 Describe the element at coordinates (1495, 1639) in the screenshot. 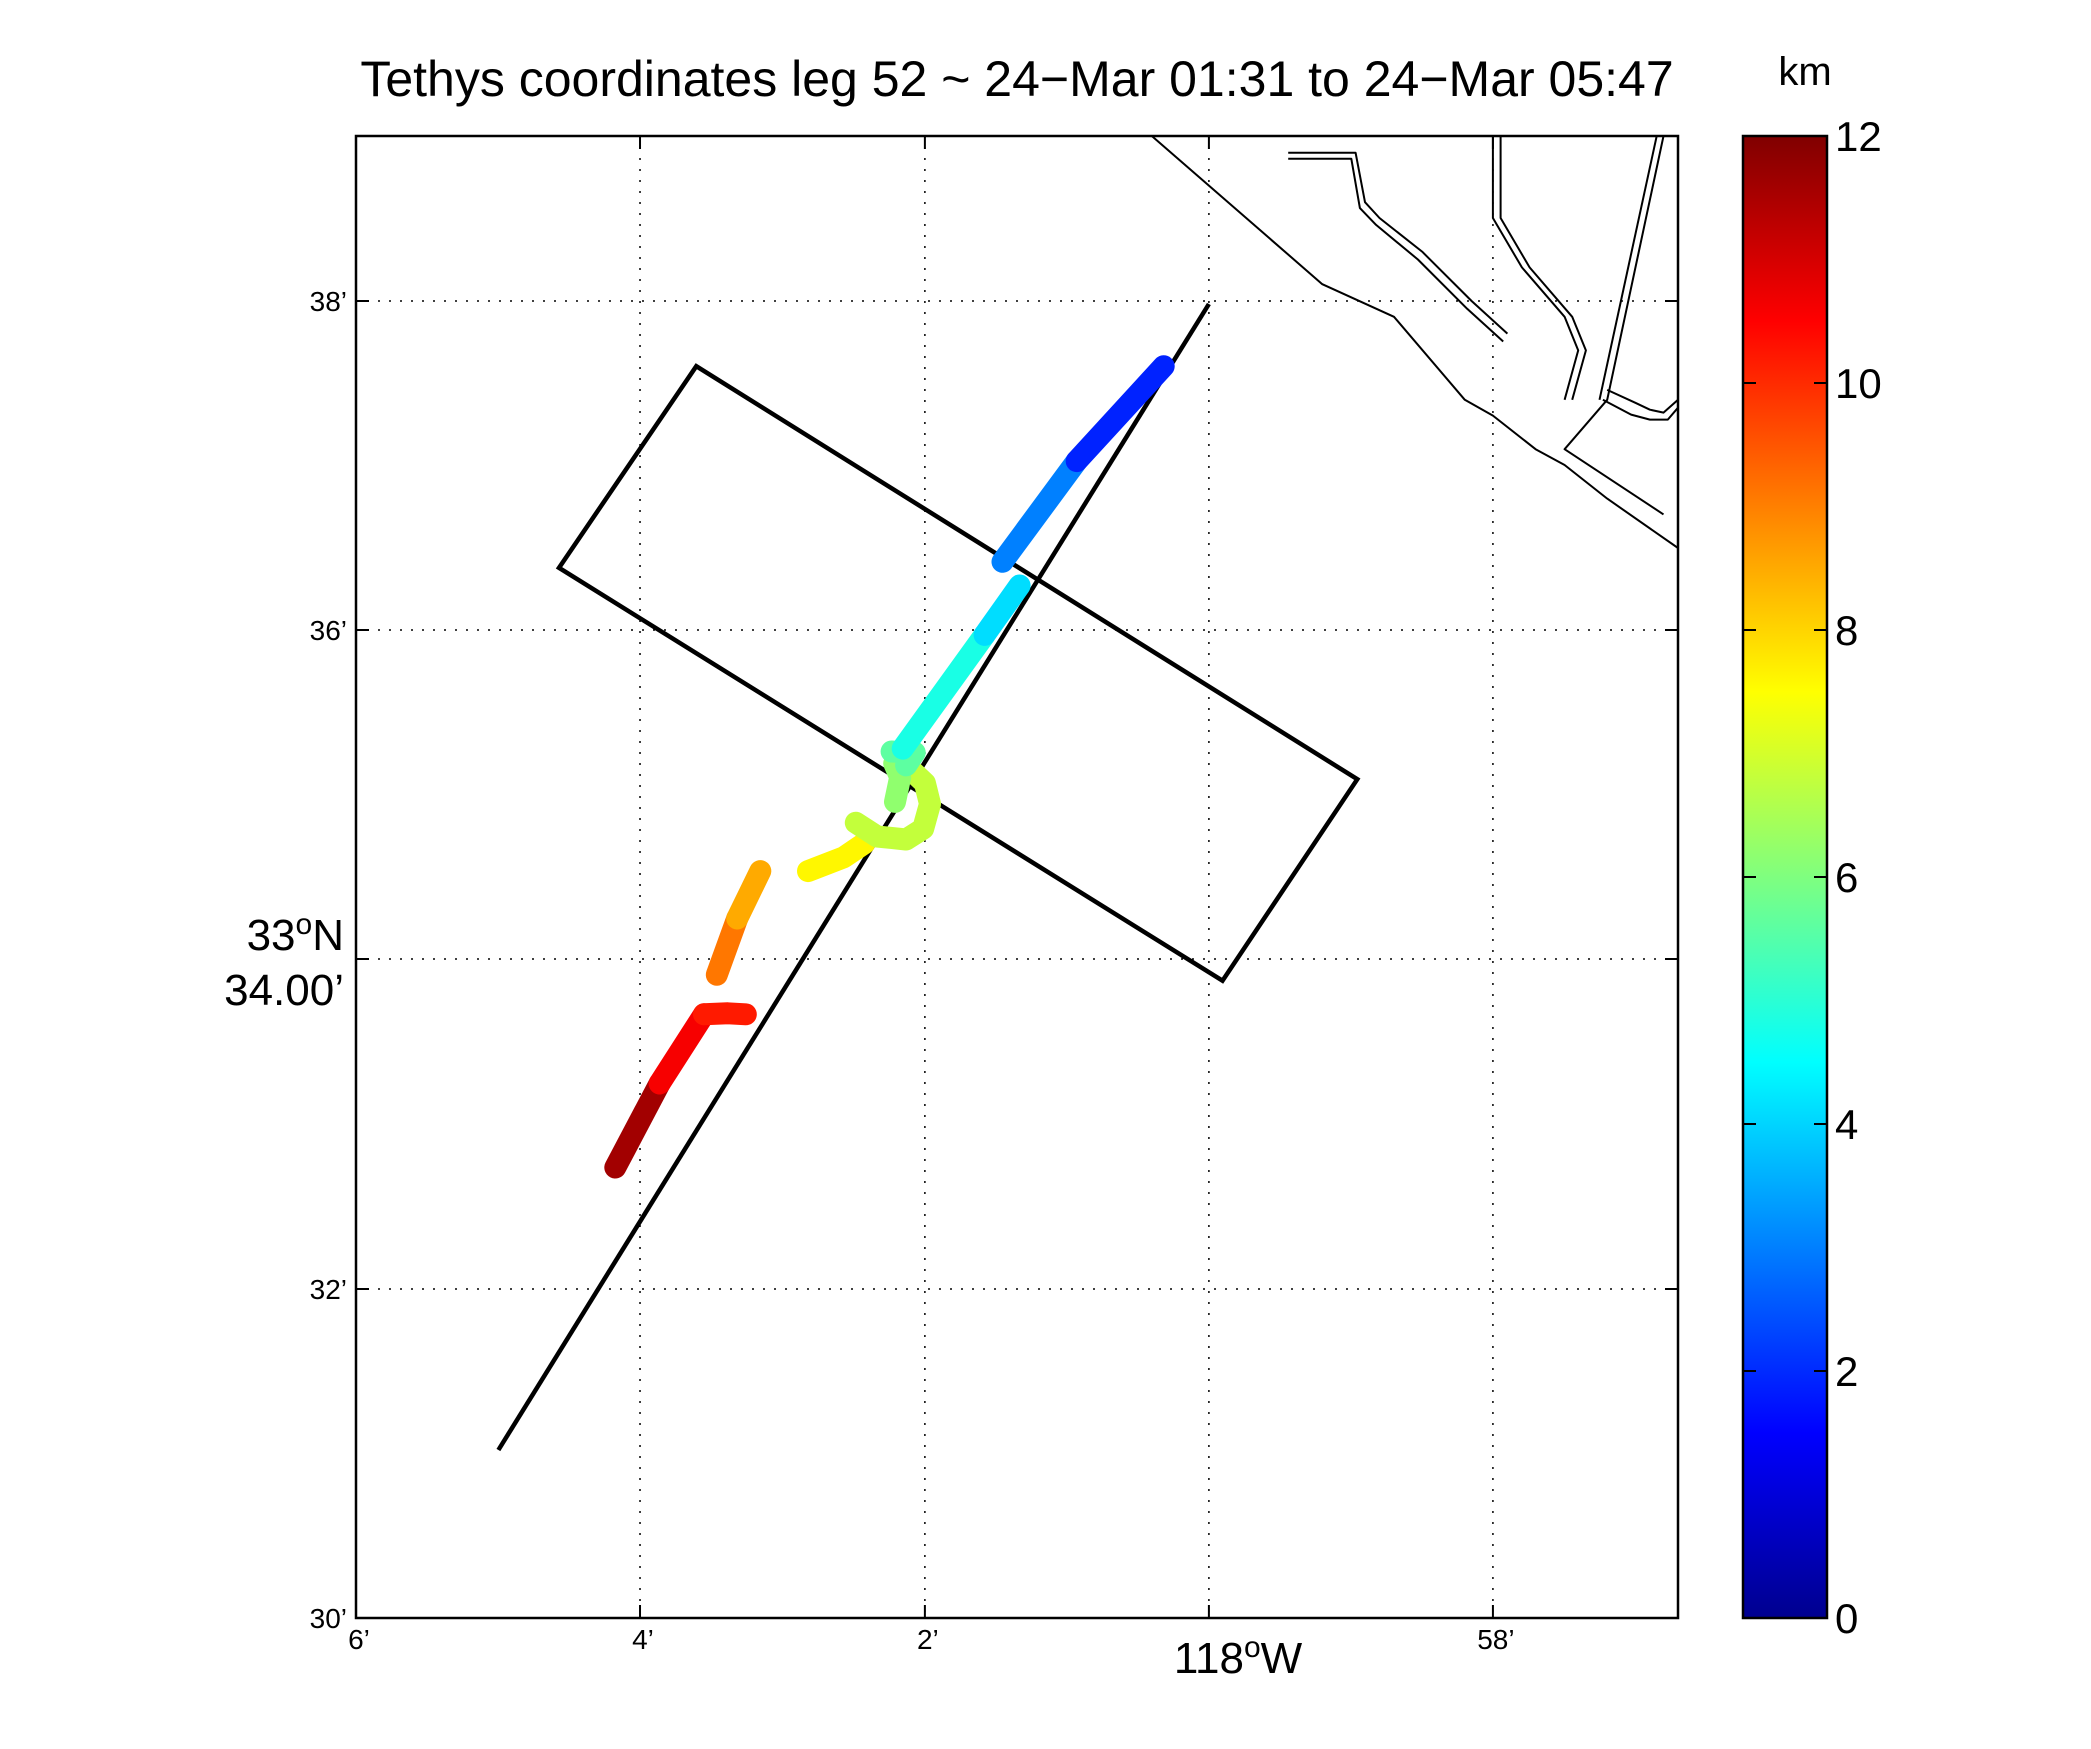

I see `x-tick-label: 58’` at that location.